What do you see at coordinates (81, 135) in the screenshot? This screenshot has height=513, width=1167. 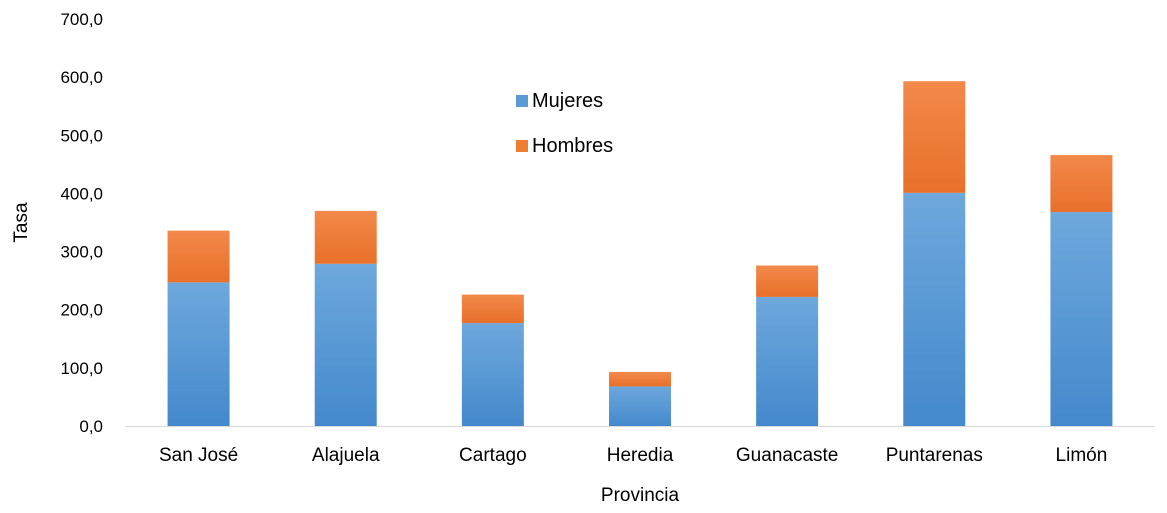 I see `y-tick-label: 500,0` at bounding box center [81, 135].